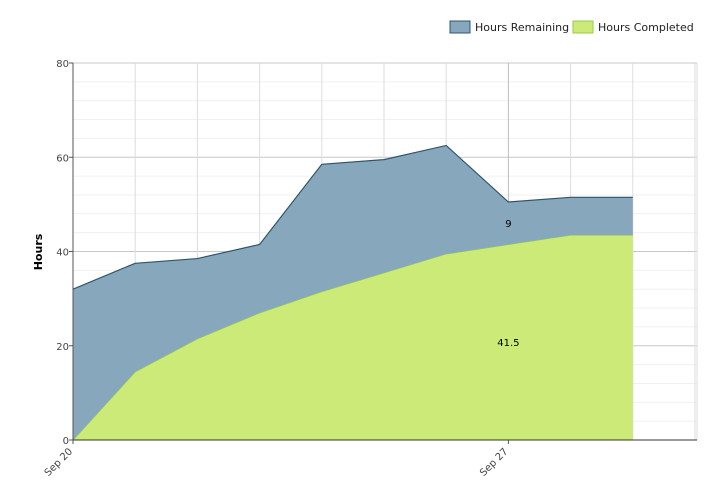 Image resolution: width=720 pixels, height=504 pixels. What do you see at coordinates (62, 64) in the screenshot?
I see `y-tick-label: 80` at bounding box center [62, 64].